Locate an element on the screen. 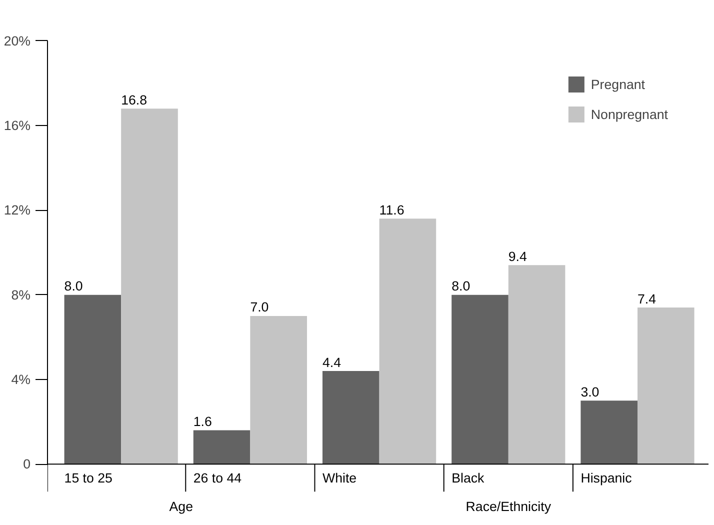 The image size is (714, 525). y-tick-label: 20% is located at coordinates (17, 40).